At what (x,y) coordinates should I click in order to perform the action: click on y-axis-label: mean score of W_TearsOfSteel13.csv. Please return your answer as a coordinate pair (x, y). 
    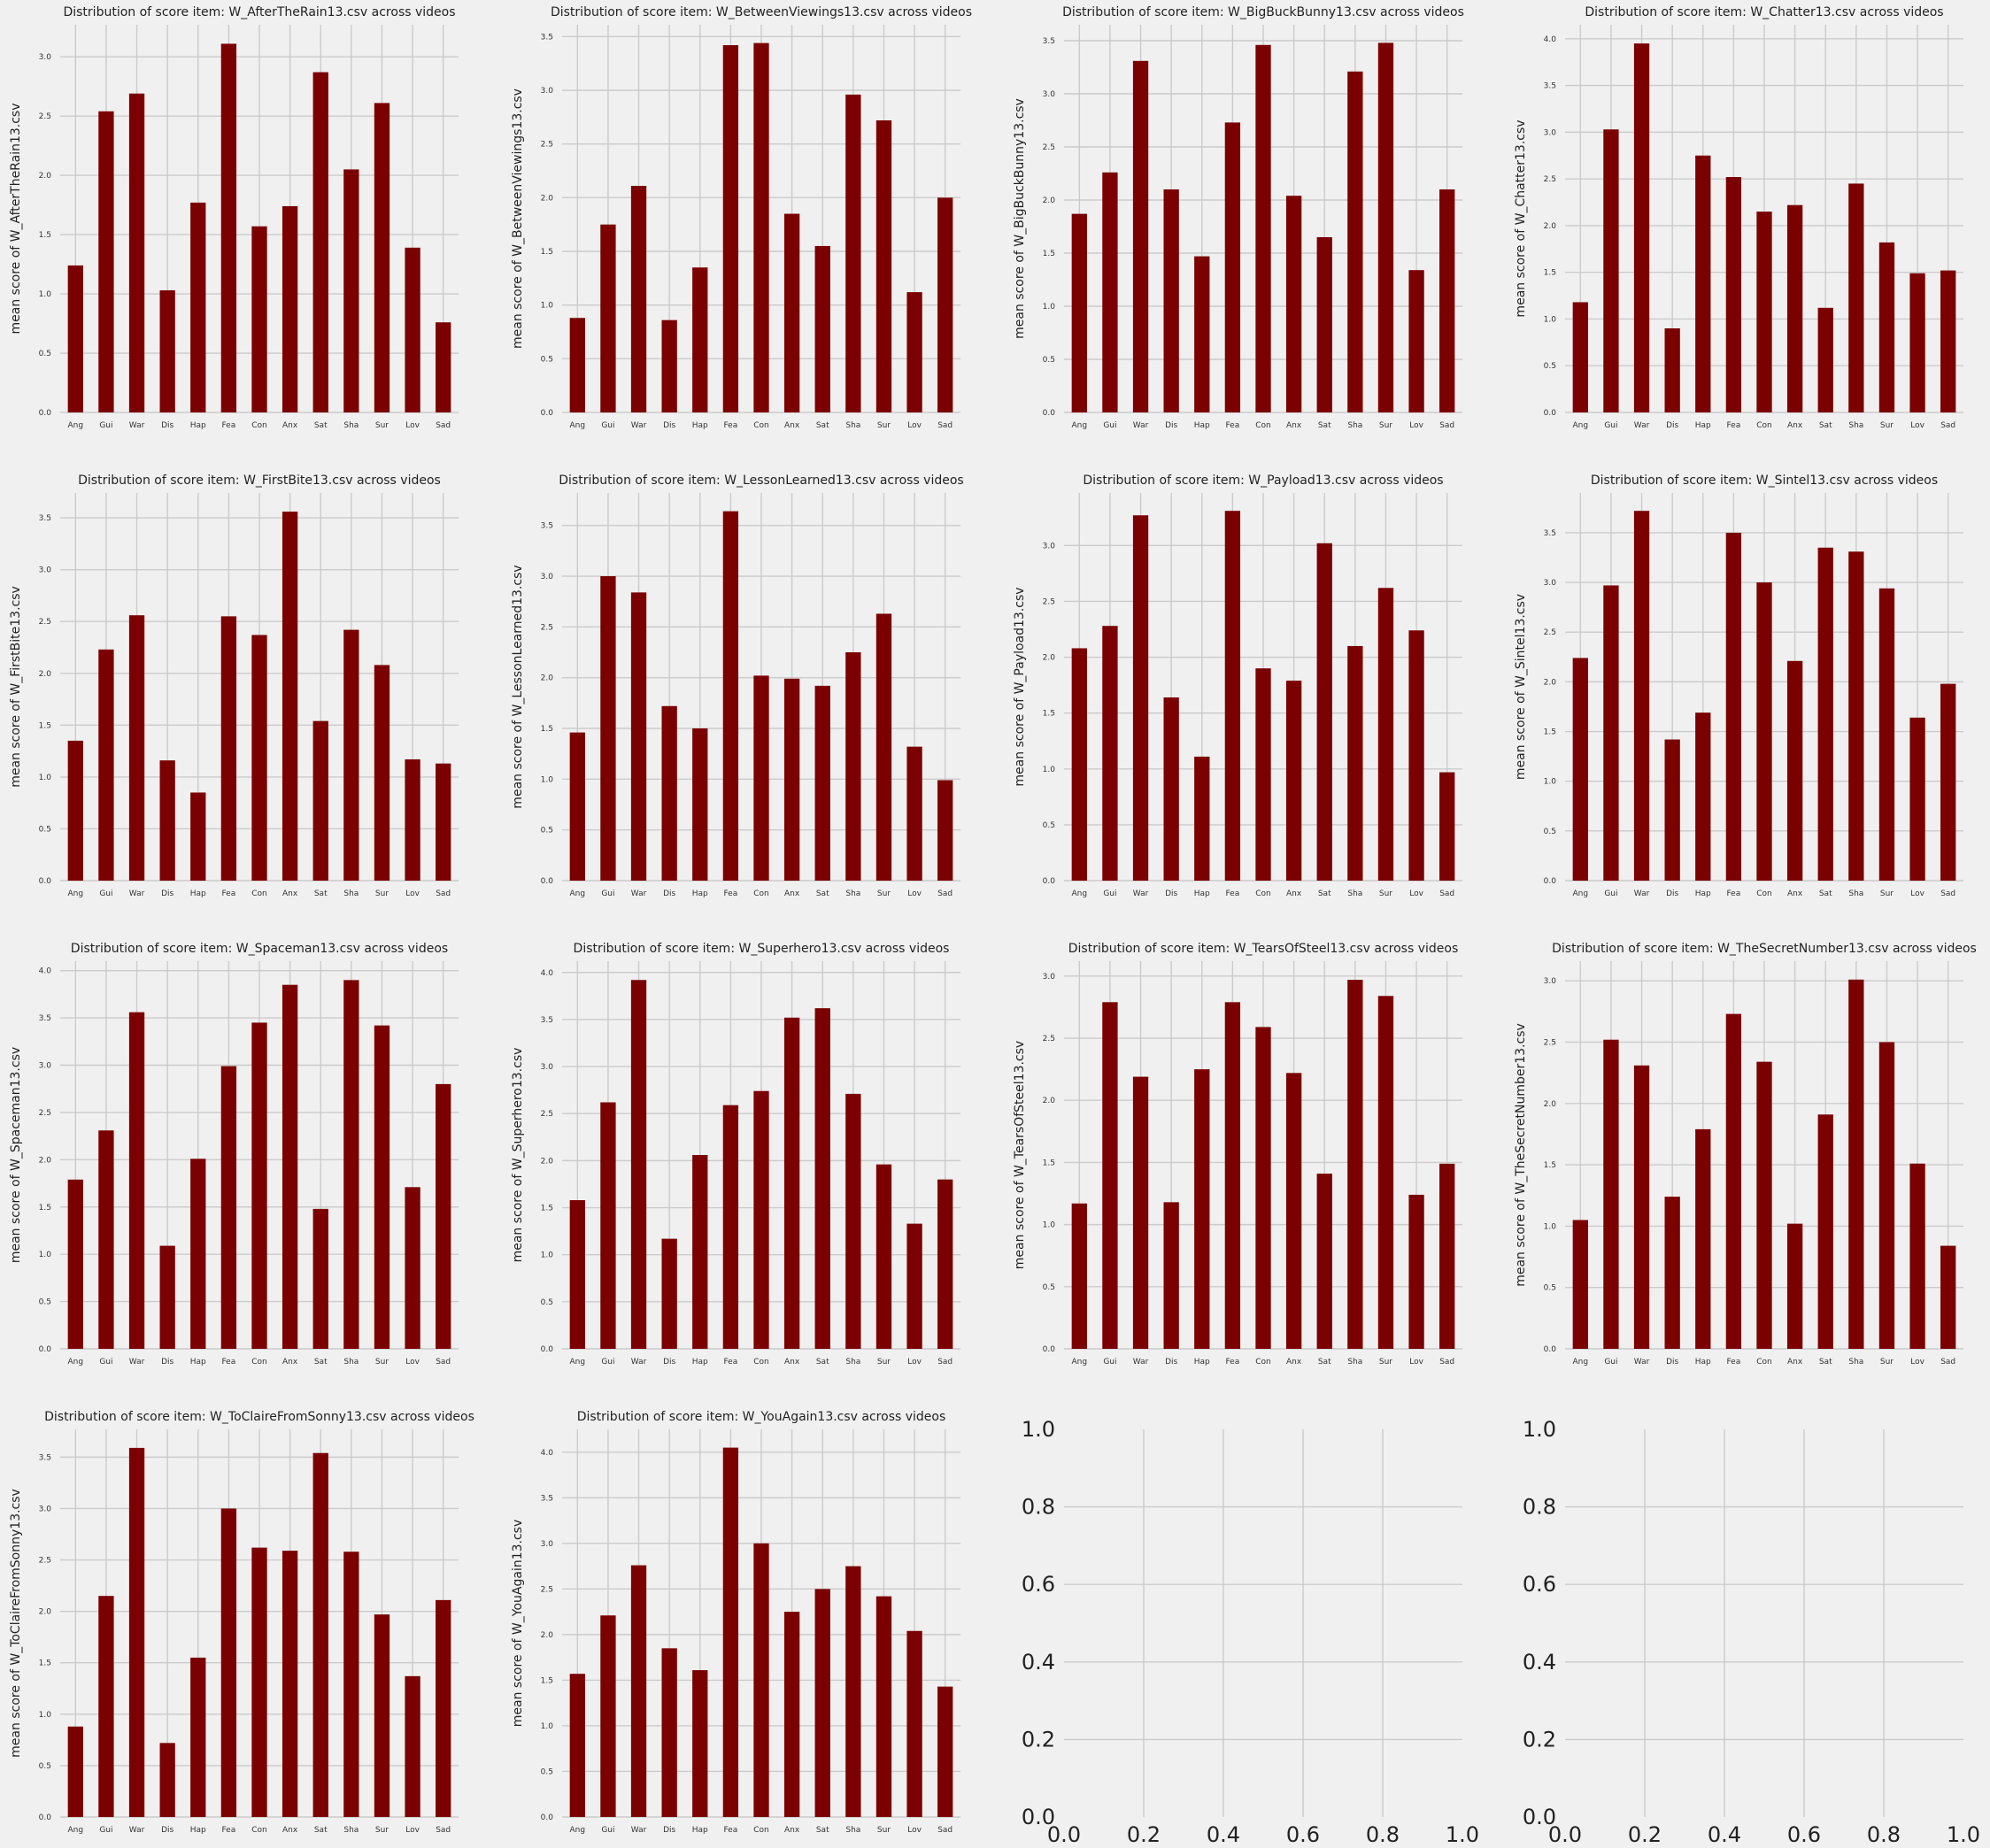
    Looking at the image, I should click on (1020, 1155).